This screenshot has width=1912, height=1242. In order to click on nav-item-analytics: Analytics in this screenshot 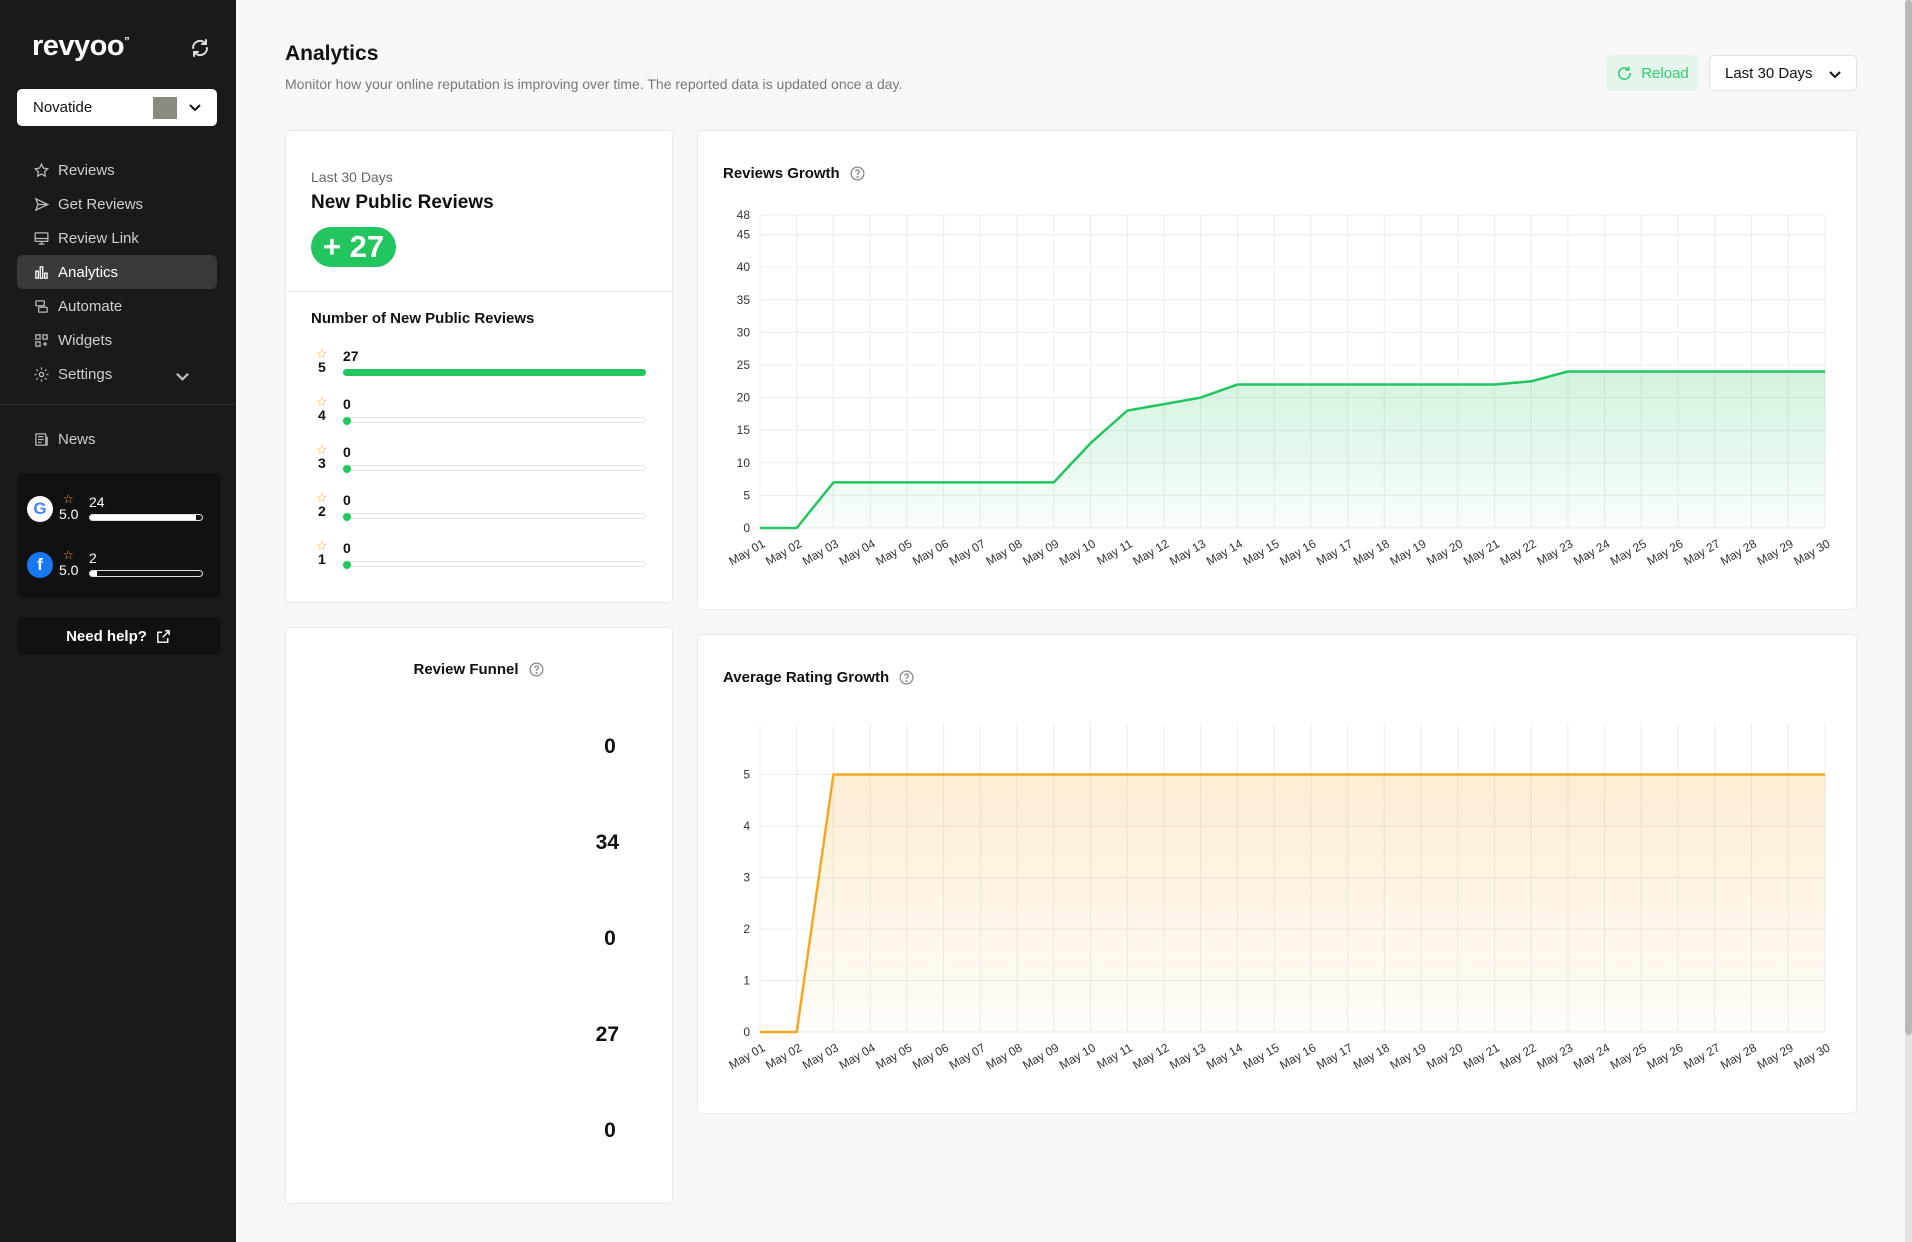, I will do `click(117, 272)`.